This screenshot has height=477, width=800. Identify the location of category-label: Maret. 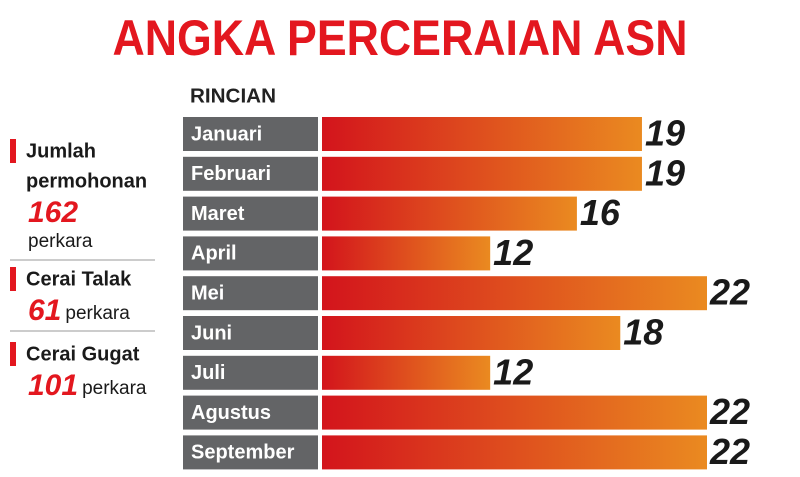
(218, 214).